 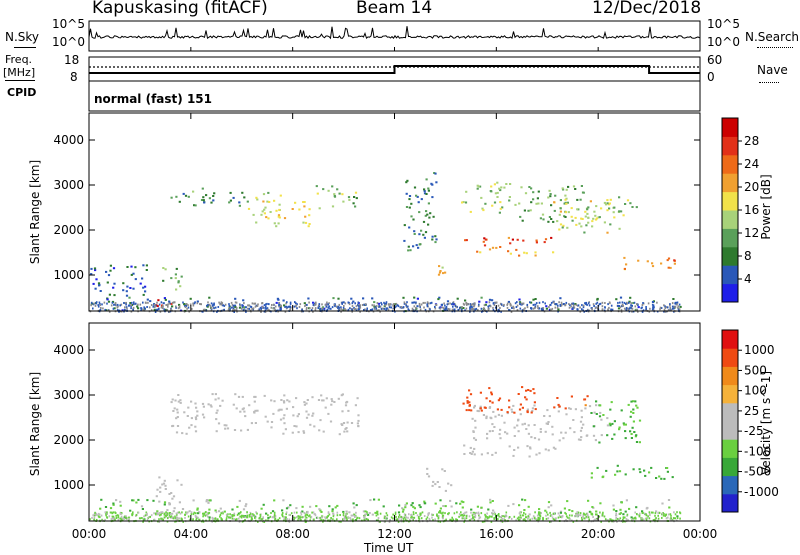 What do you see at coordinates (730, 183) in the screenshot?
I see `power-colorbar-swatch` at bounding box center [730, 183].